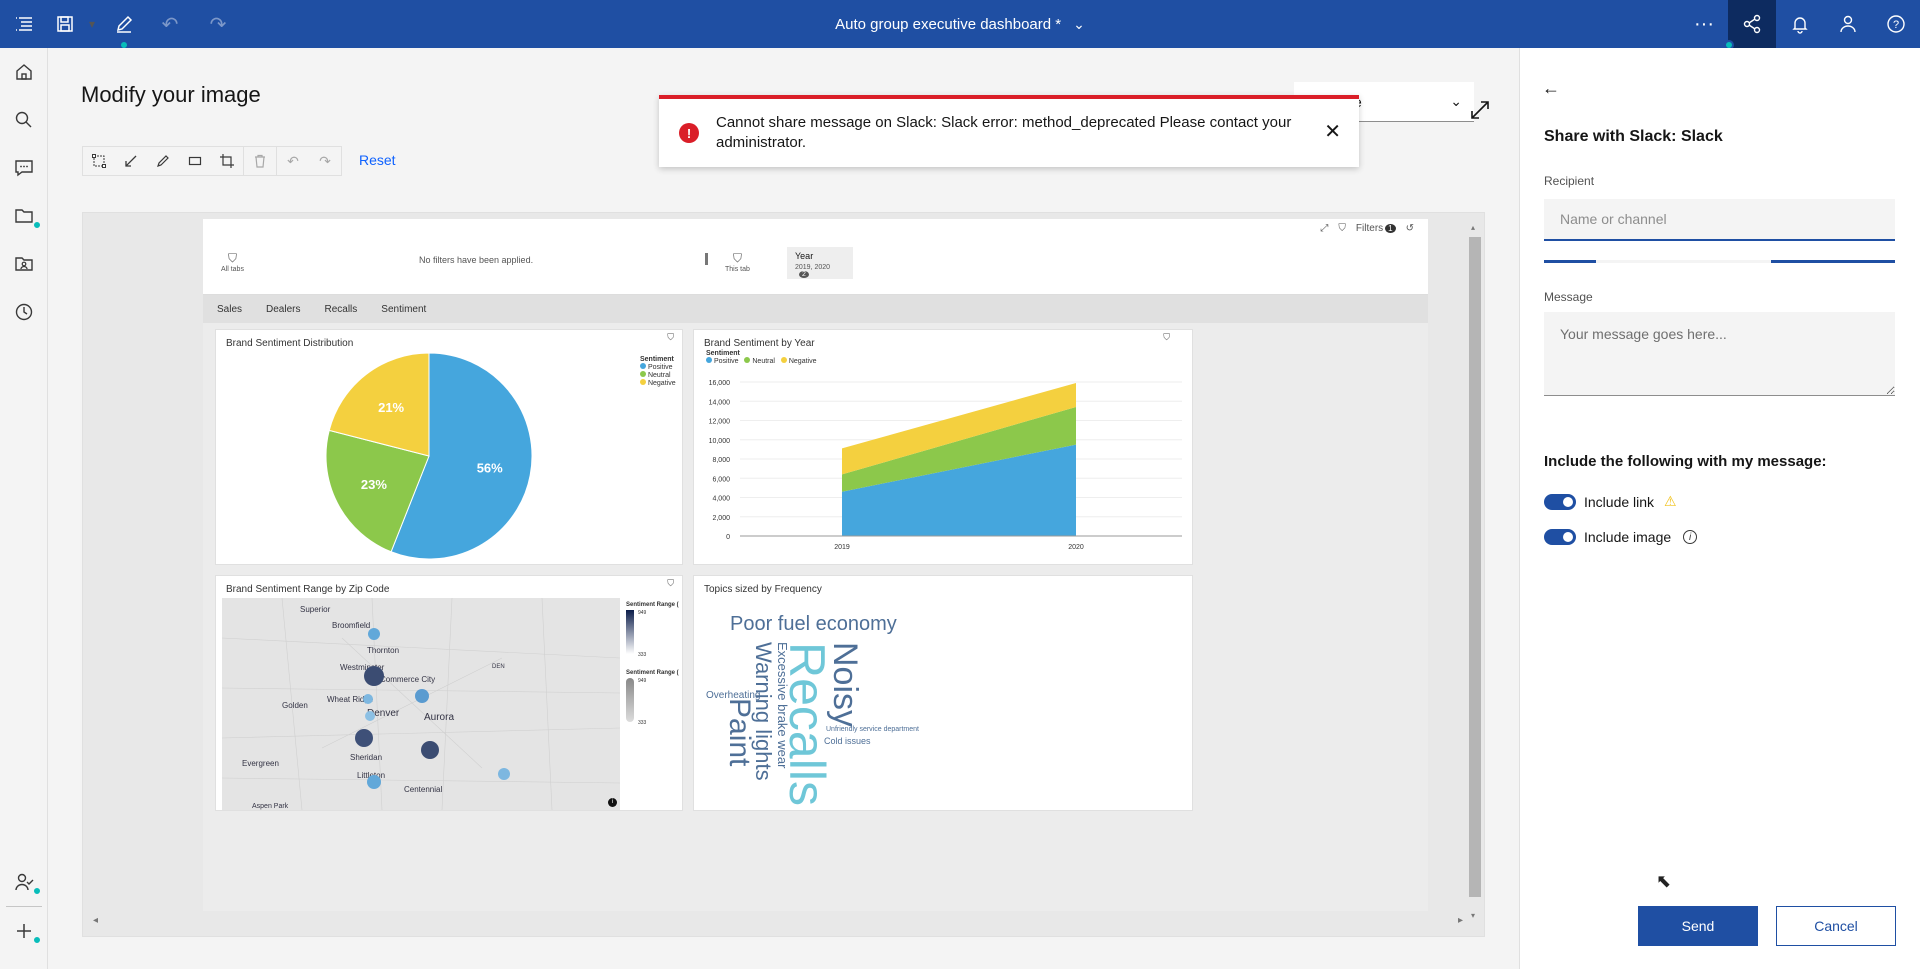  Describe the element at coordinates (1324, 228) in the screenshot. I see `expand-icon: ⤢` at that location.